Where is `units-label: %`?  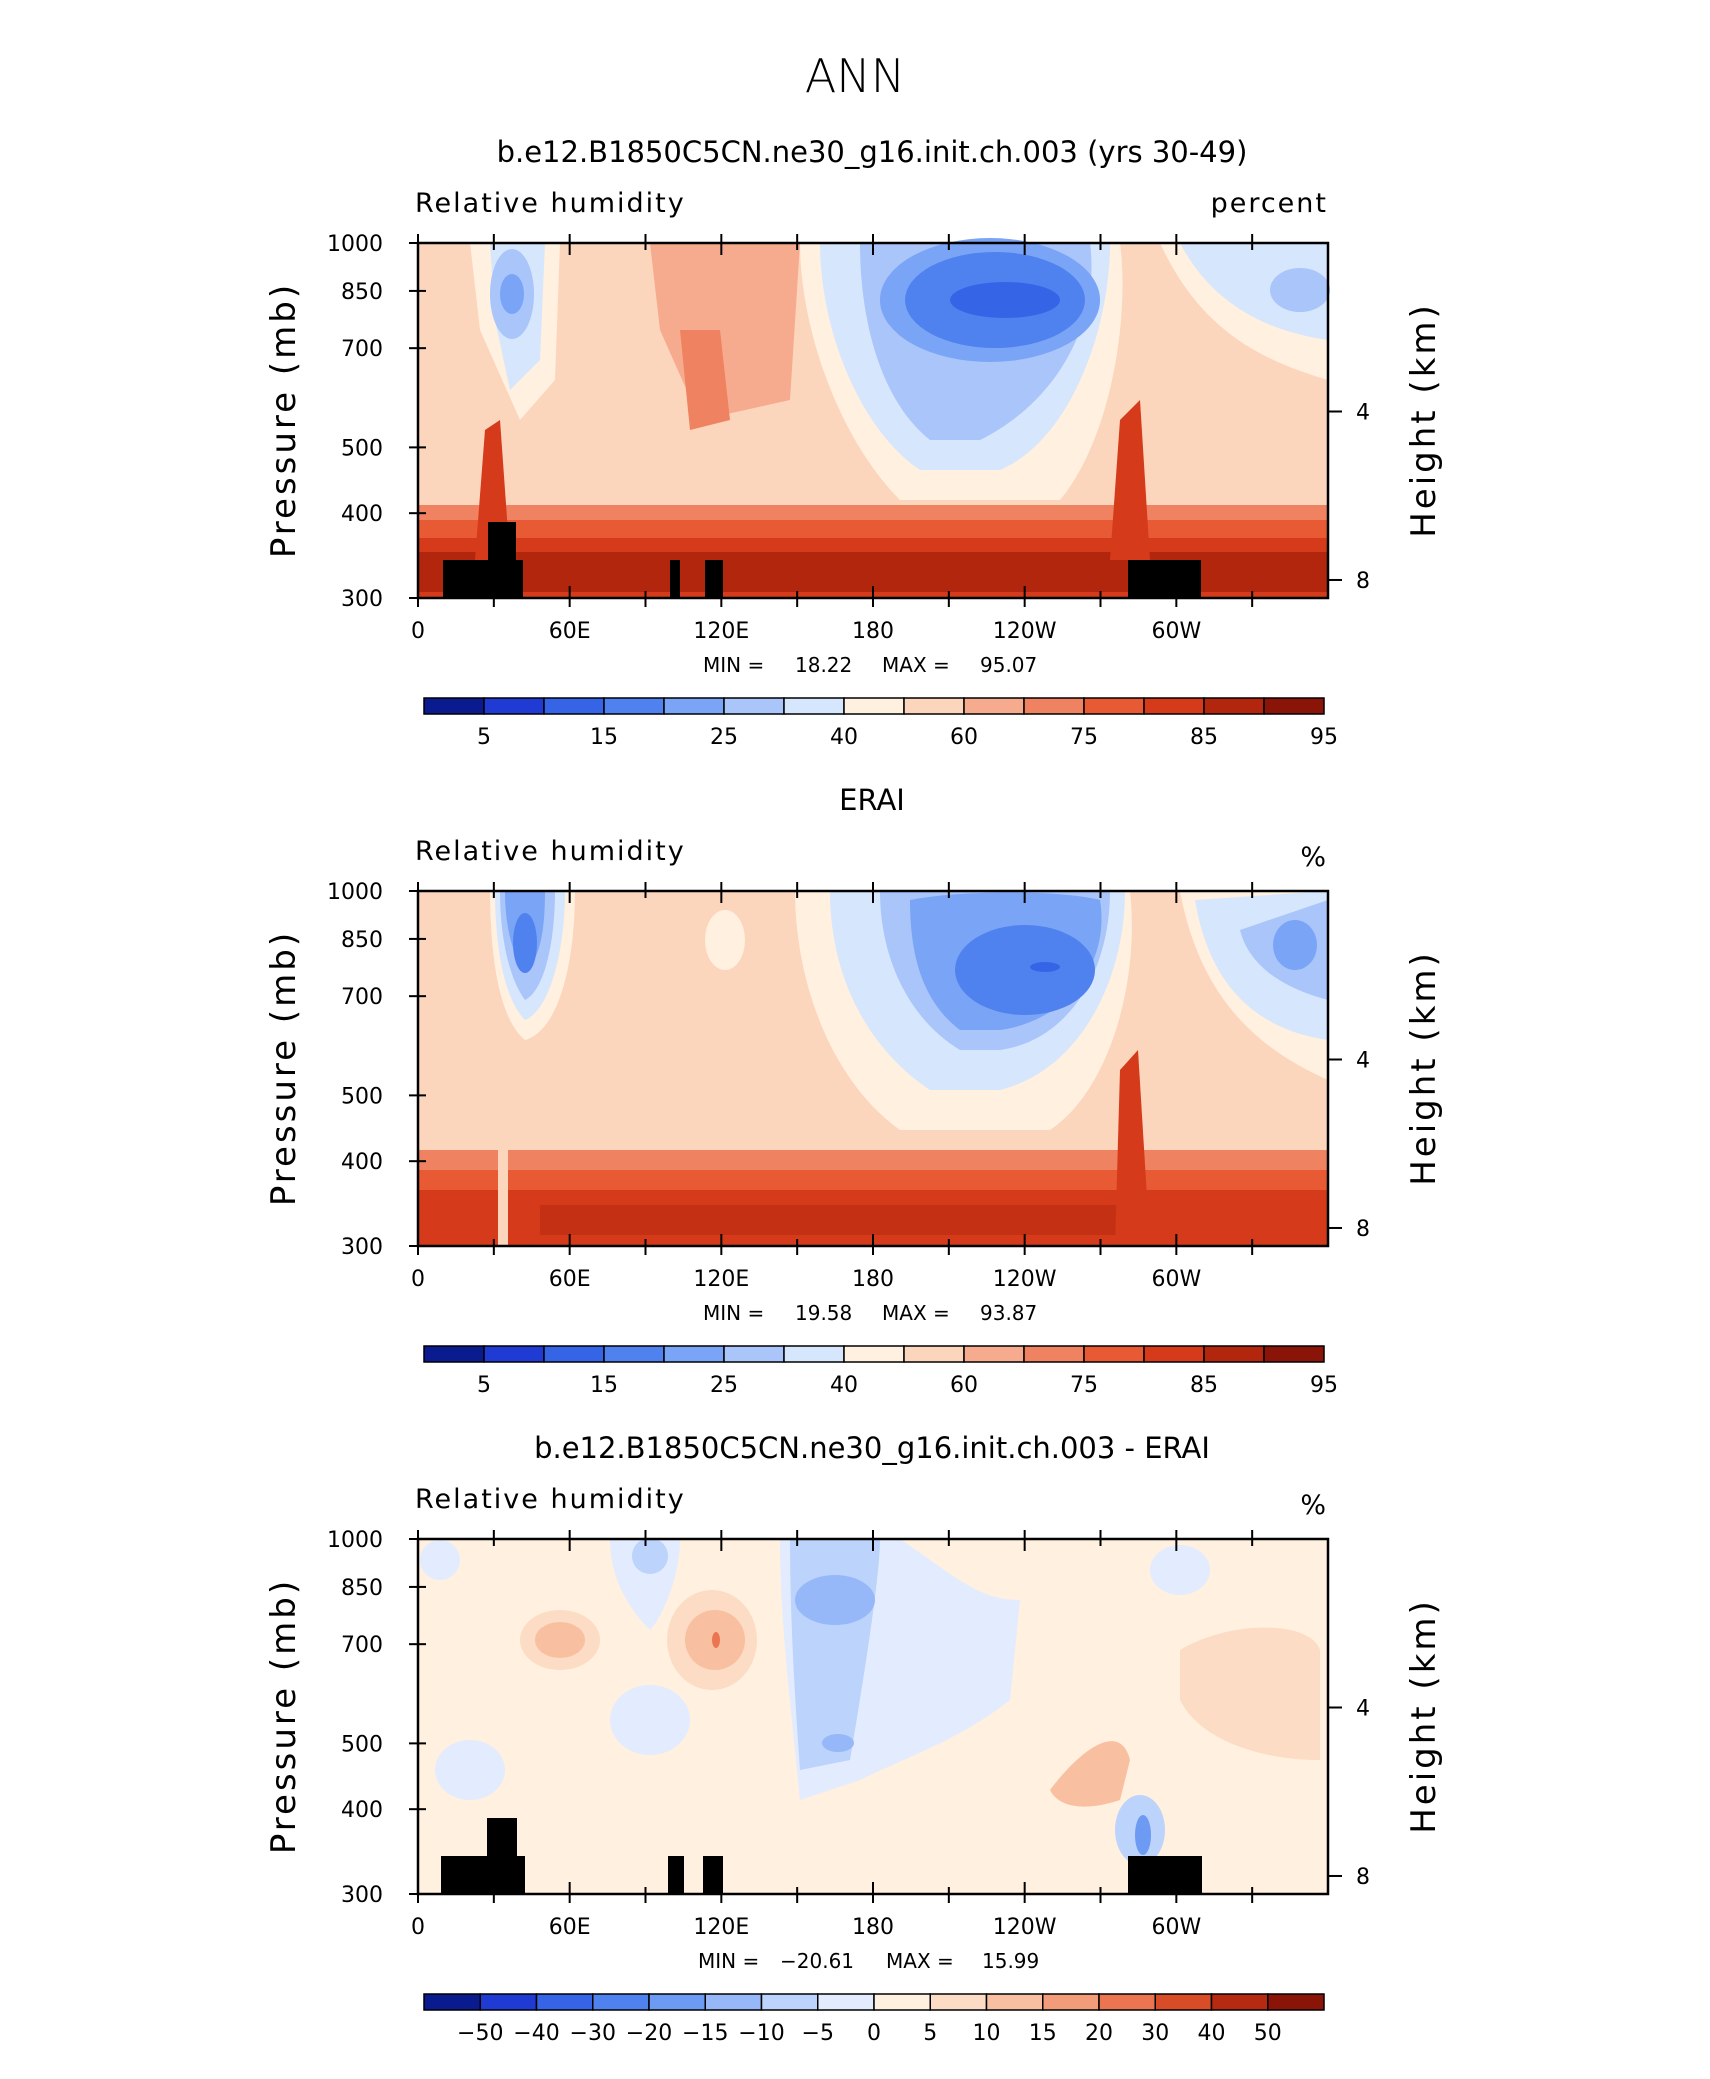 units-label: % is located at coordinates (1314, 857).